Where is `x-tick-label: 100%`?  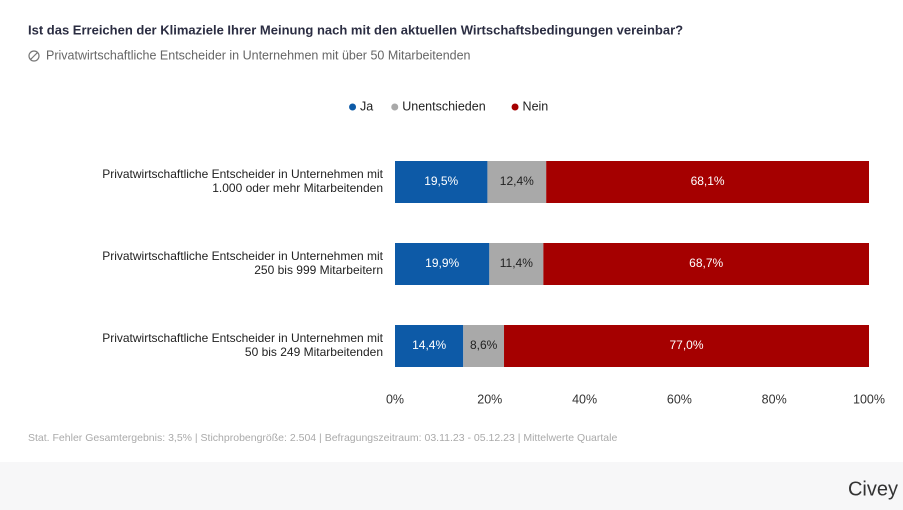
x-tick-label: 100% is located at coordinates (869, 399).